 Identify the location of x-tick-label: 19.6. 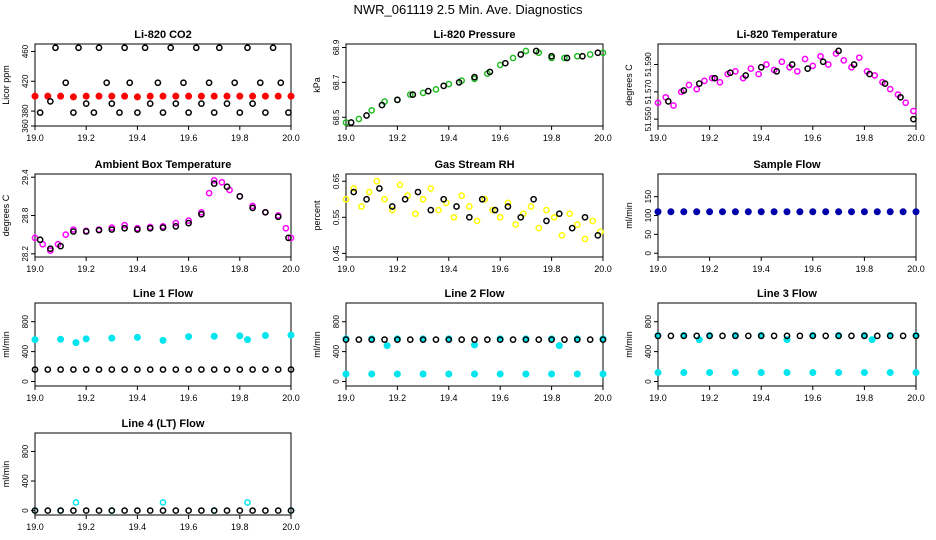
(813, 398).